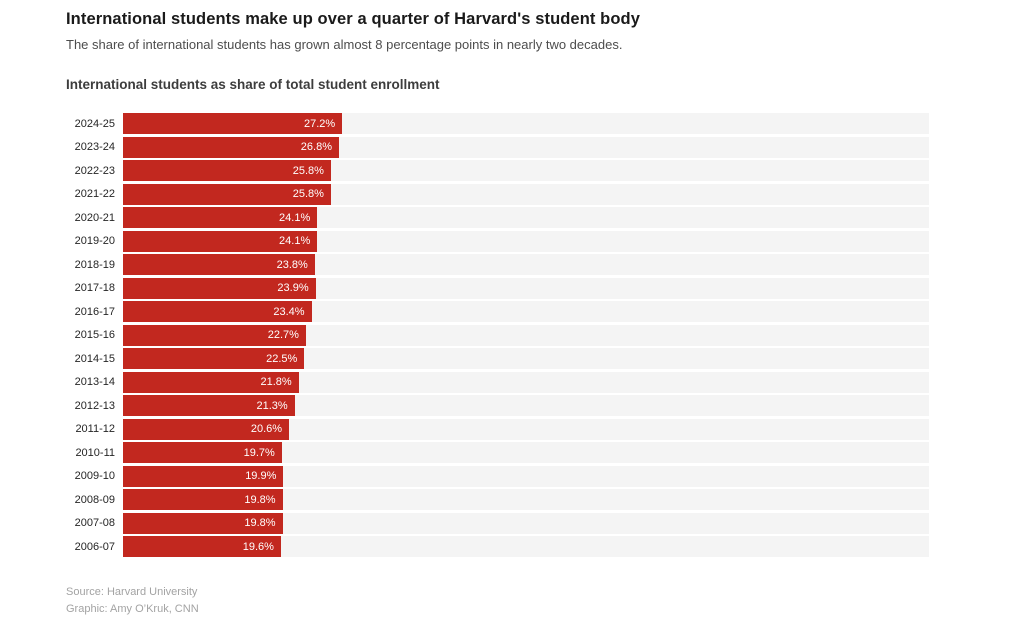 This screenshot has width=1024, height=617. I want to click on source-line: Source: Harvard University, so click(506, 592).